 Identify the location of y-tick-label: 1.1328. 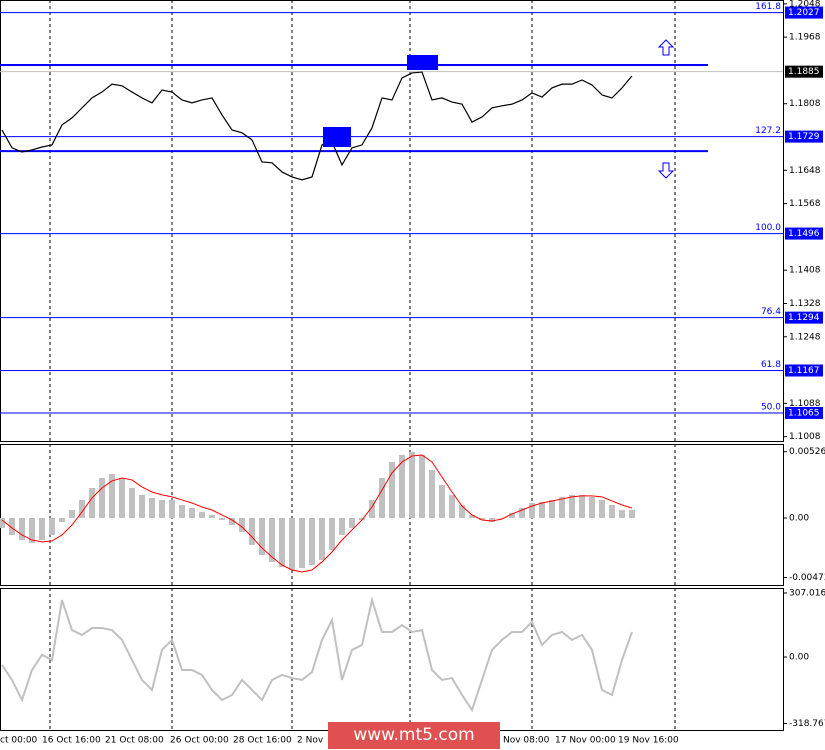
(805, 304).